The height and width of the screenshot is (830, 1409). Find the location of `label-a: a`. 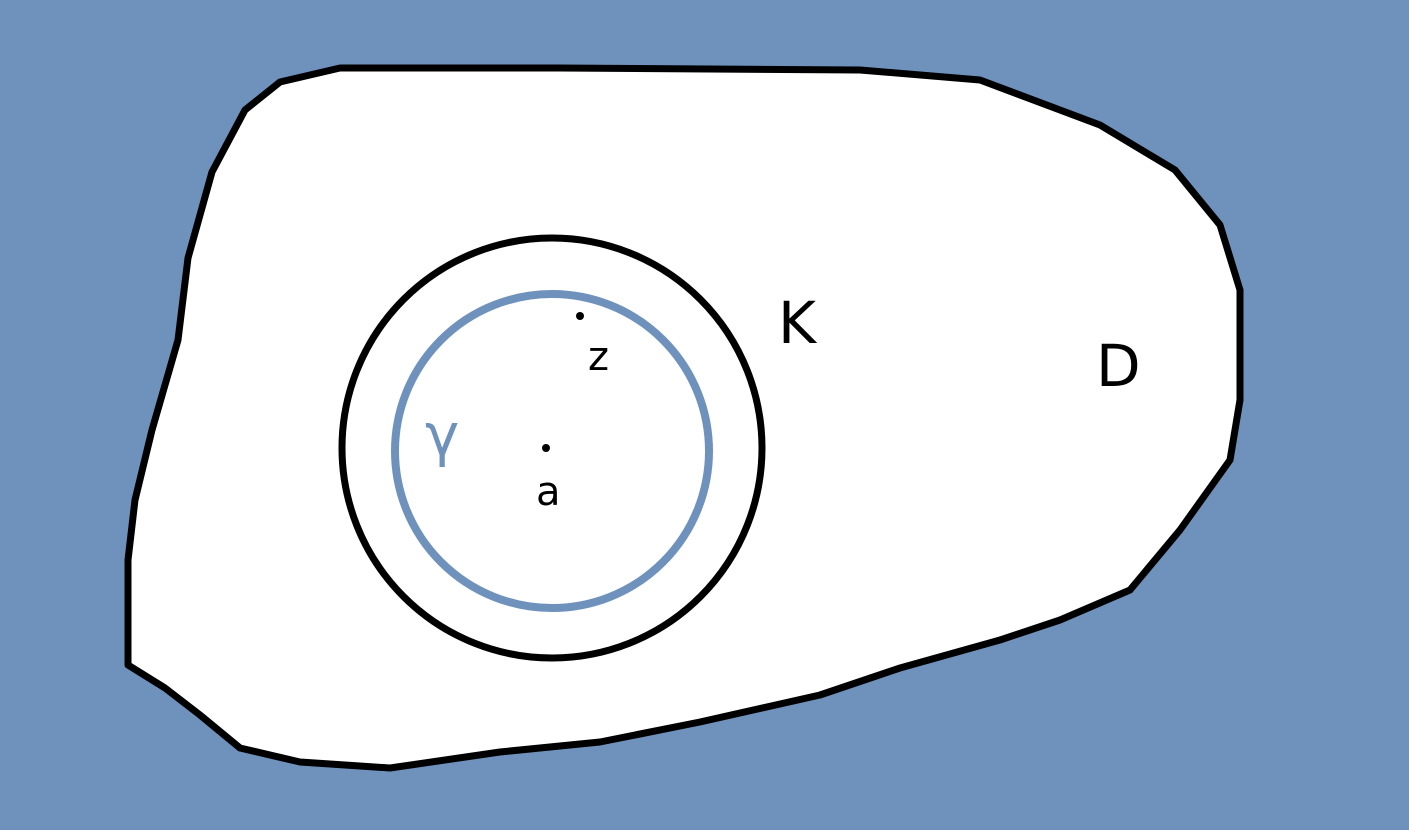

label-a: a is located at coordinates (548, 492).